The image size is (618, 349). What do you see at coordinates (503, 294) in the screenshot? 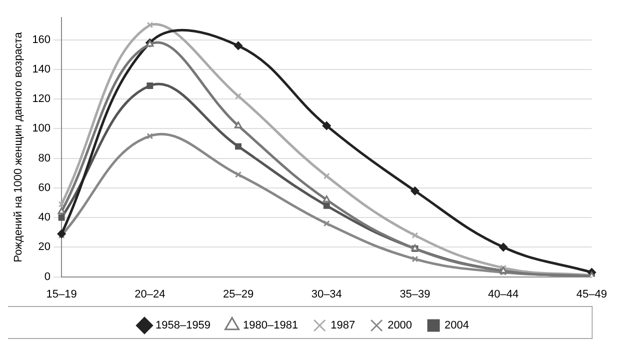
I see `x-tick-label: 40–44` at bounding box center [503, 294].